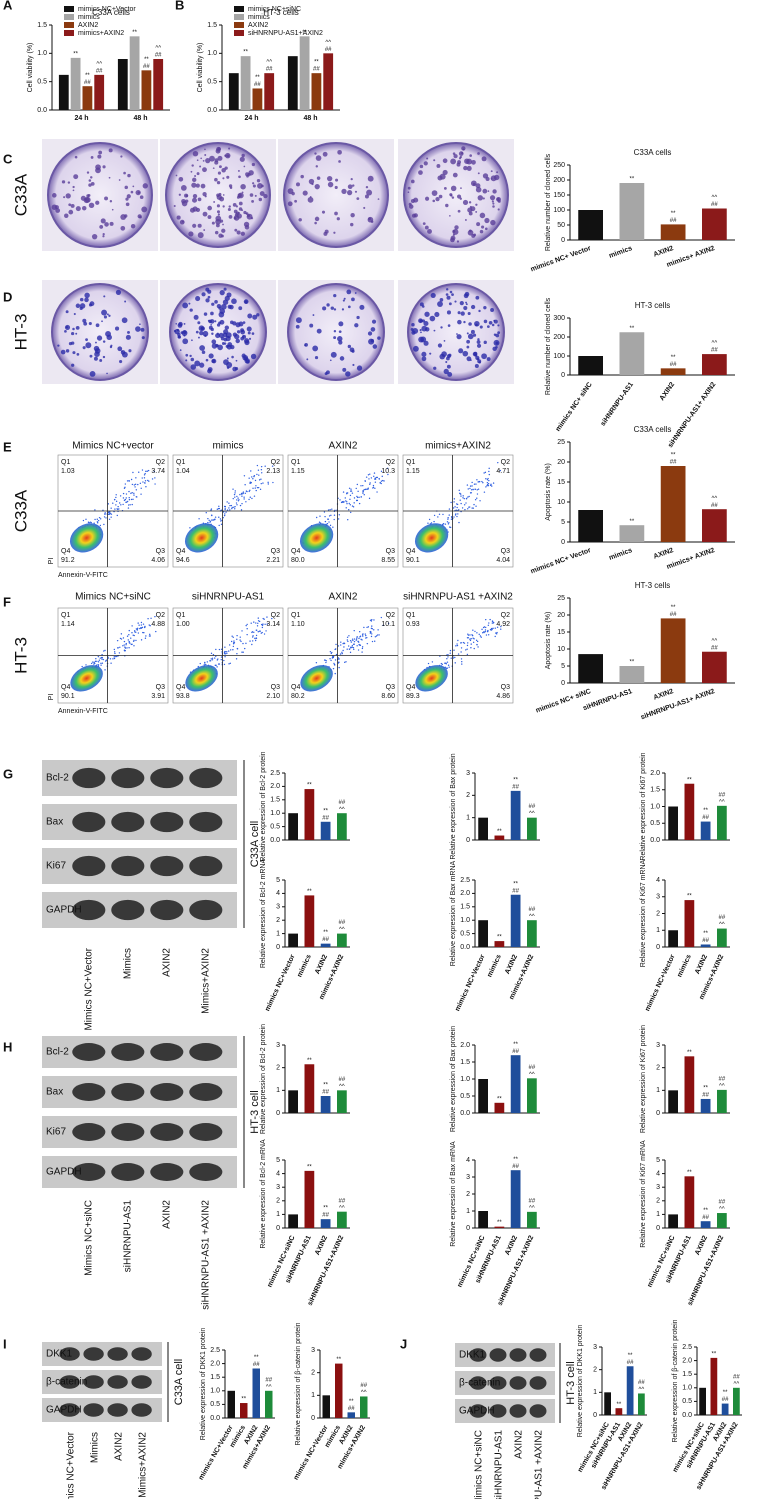 This screenshot has height=1499, width=779. Describe the element at coordinates (664, 252) in the screenshot. I see `x-tick-label: AXIN2` at that location.